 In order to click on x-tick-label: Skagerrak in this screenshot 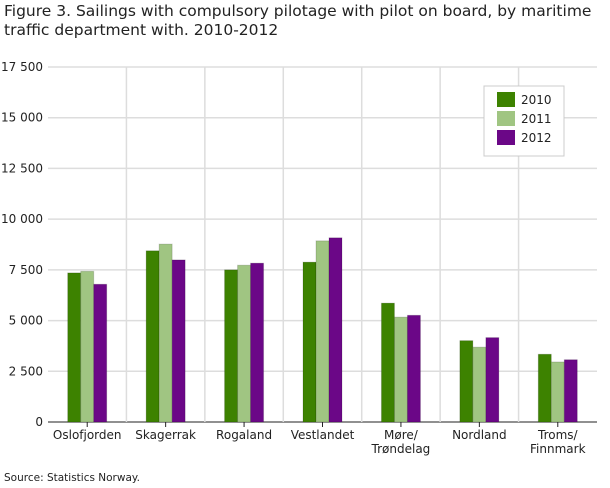, I will do `click(165, 435)`.